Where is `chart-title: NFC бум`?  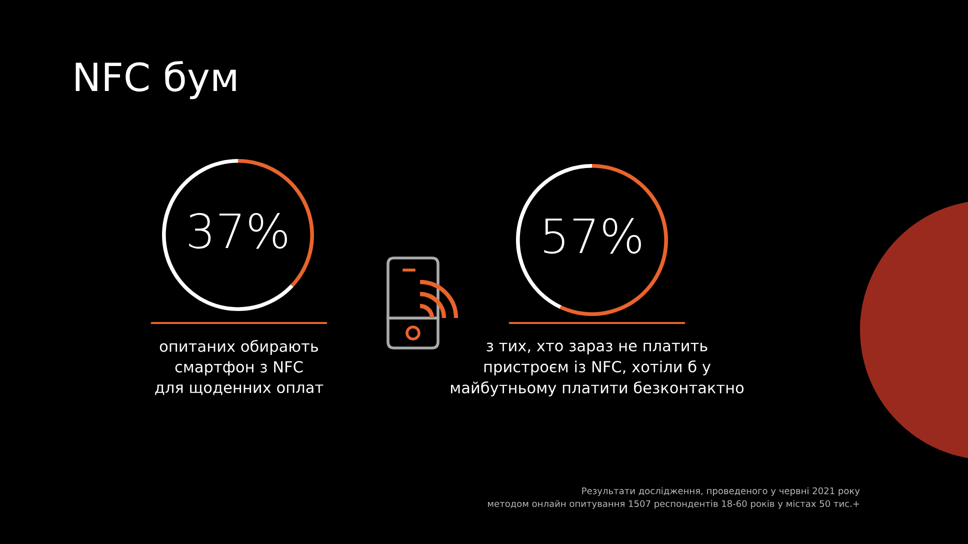 chart-title: NFC бум is located at coordinates (156, 80).